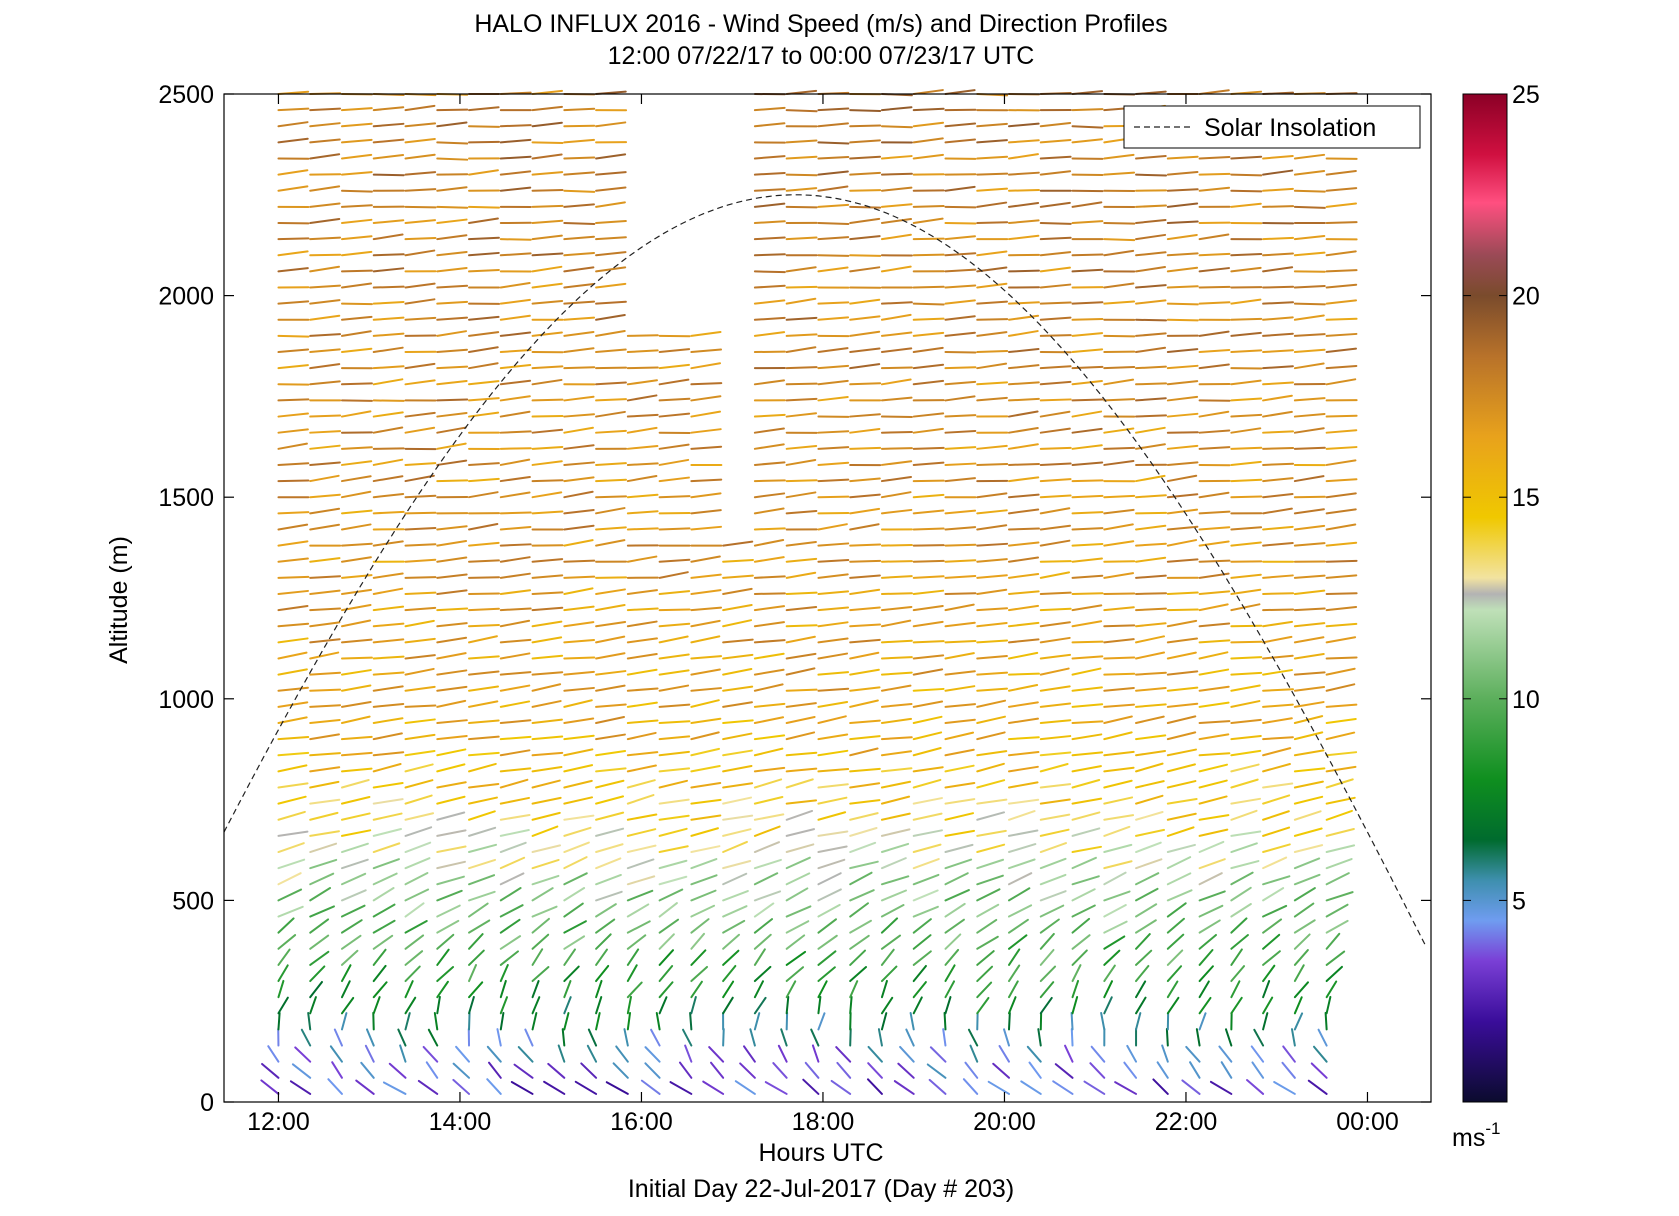 Image resolution: width=1679 pixels, height=1216 pixels. Describe the element at coordinates (820, 1153) in the screenshot. I see `x-axis-label: Hours UTC` at that location.